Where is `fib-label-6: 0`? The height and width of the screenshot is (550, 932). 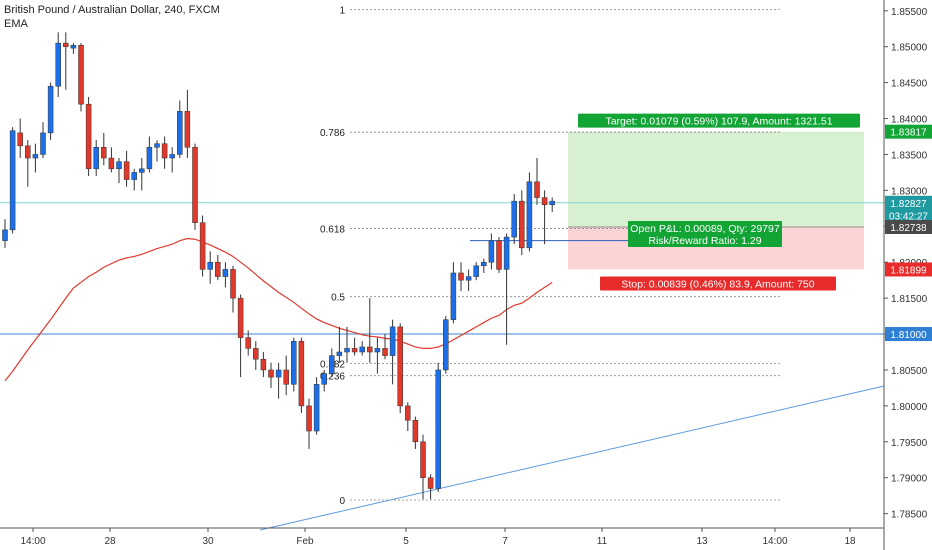 fib-label-6: 0 is located at coordinates (342, 501).